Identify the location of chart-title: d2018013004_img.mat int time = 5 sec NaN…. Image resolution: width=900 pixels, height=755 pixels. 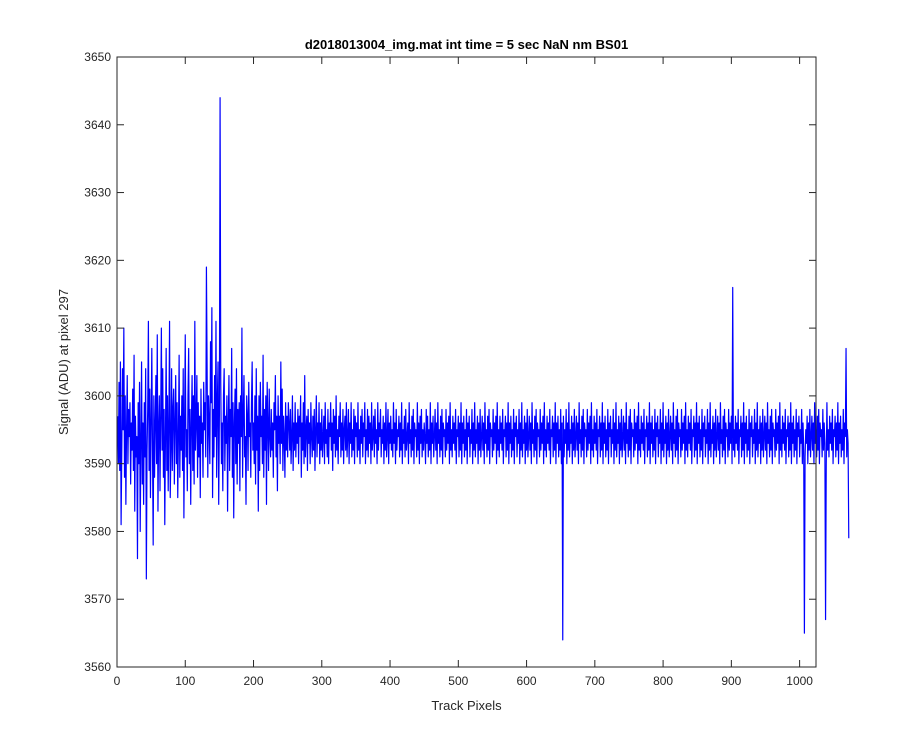
(466, 44).